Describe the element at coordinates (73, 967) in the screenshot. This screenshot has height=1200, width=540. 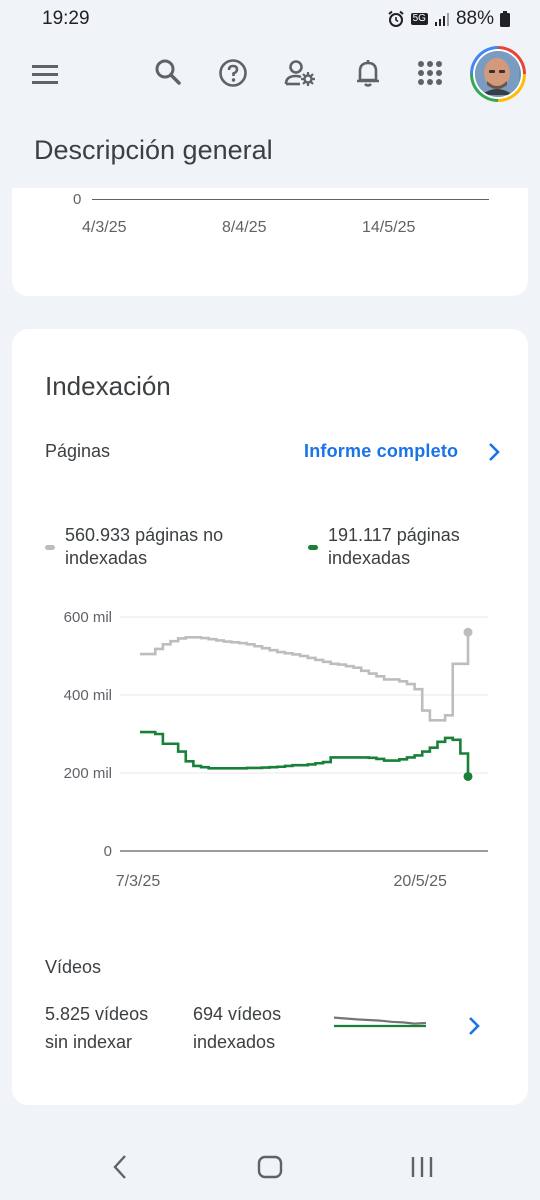
I see `videos-label: Vídeos` at that location.